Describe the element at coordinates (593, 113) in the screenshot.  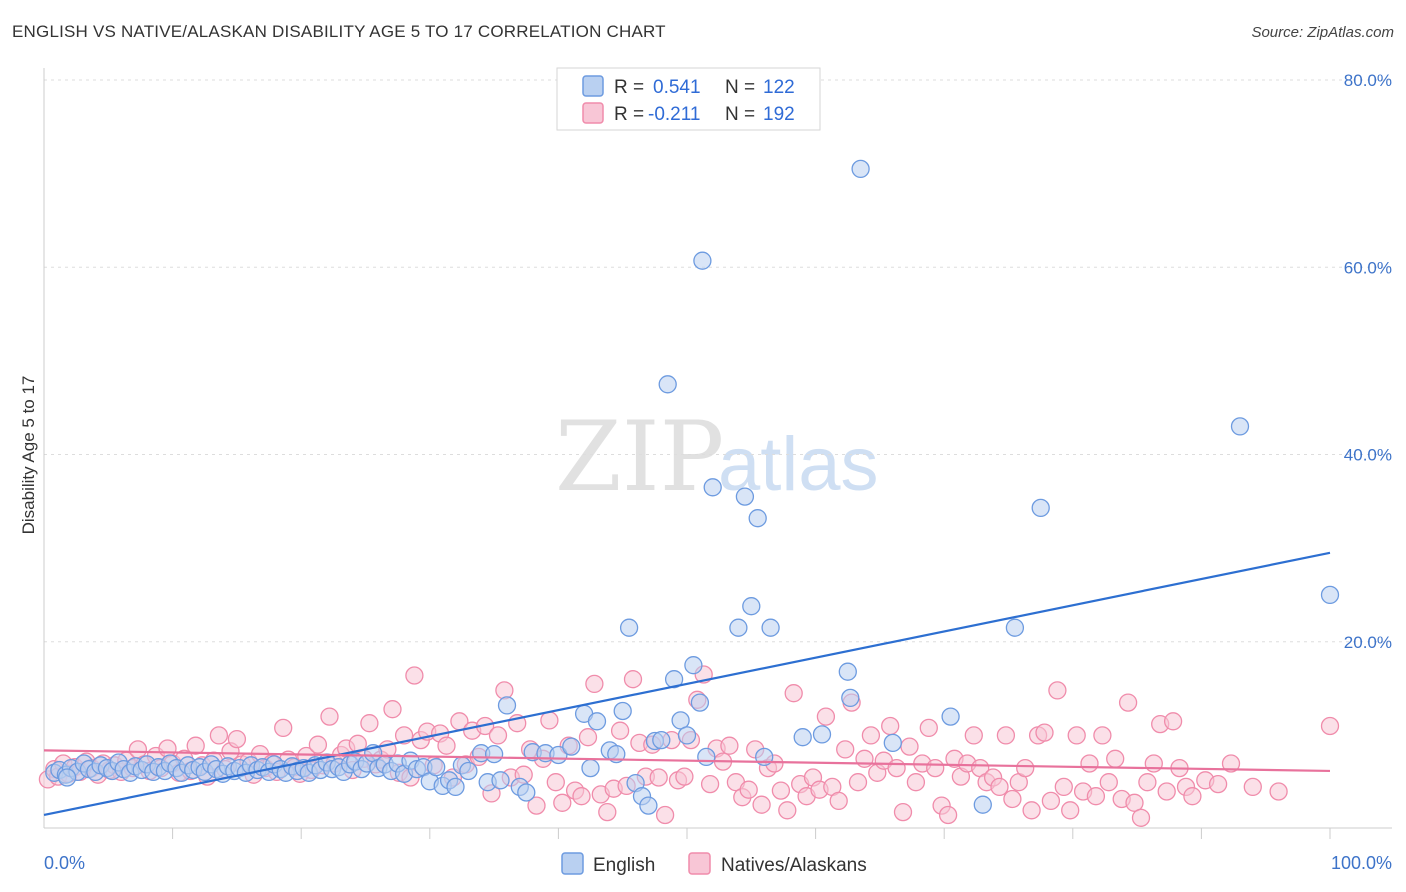
I see `native-legend-swatch` at that location.